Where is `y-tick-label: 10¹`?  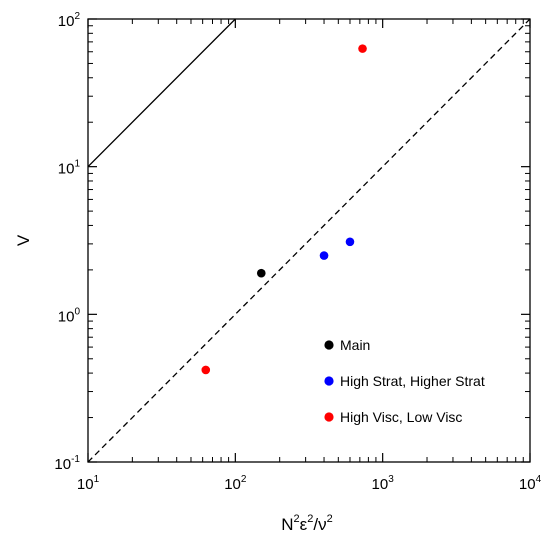 y-tick-label: 10¹ is located at coordinates (69, 168).